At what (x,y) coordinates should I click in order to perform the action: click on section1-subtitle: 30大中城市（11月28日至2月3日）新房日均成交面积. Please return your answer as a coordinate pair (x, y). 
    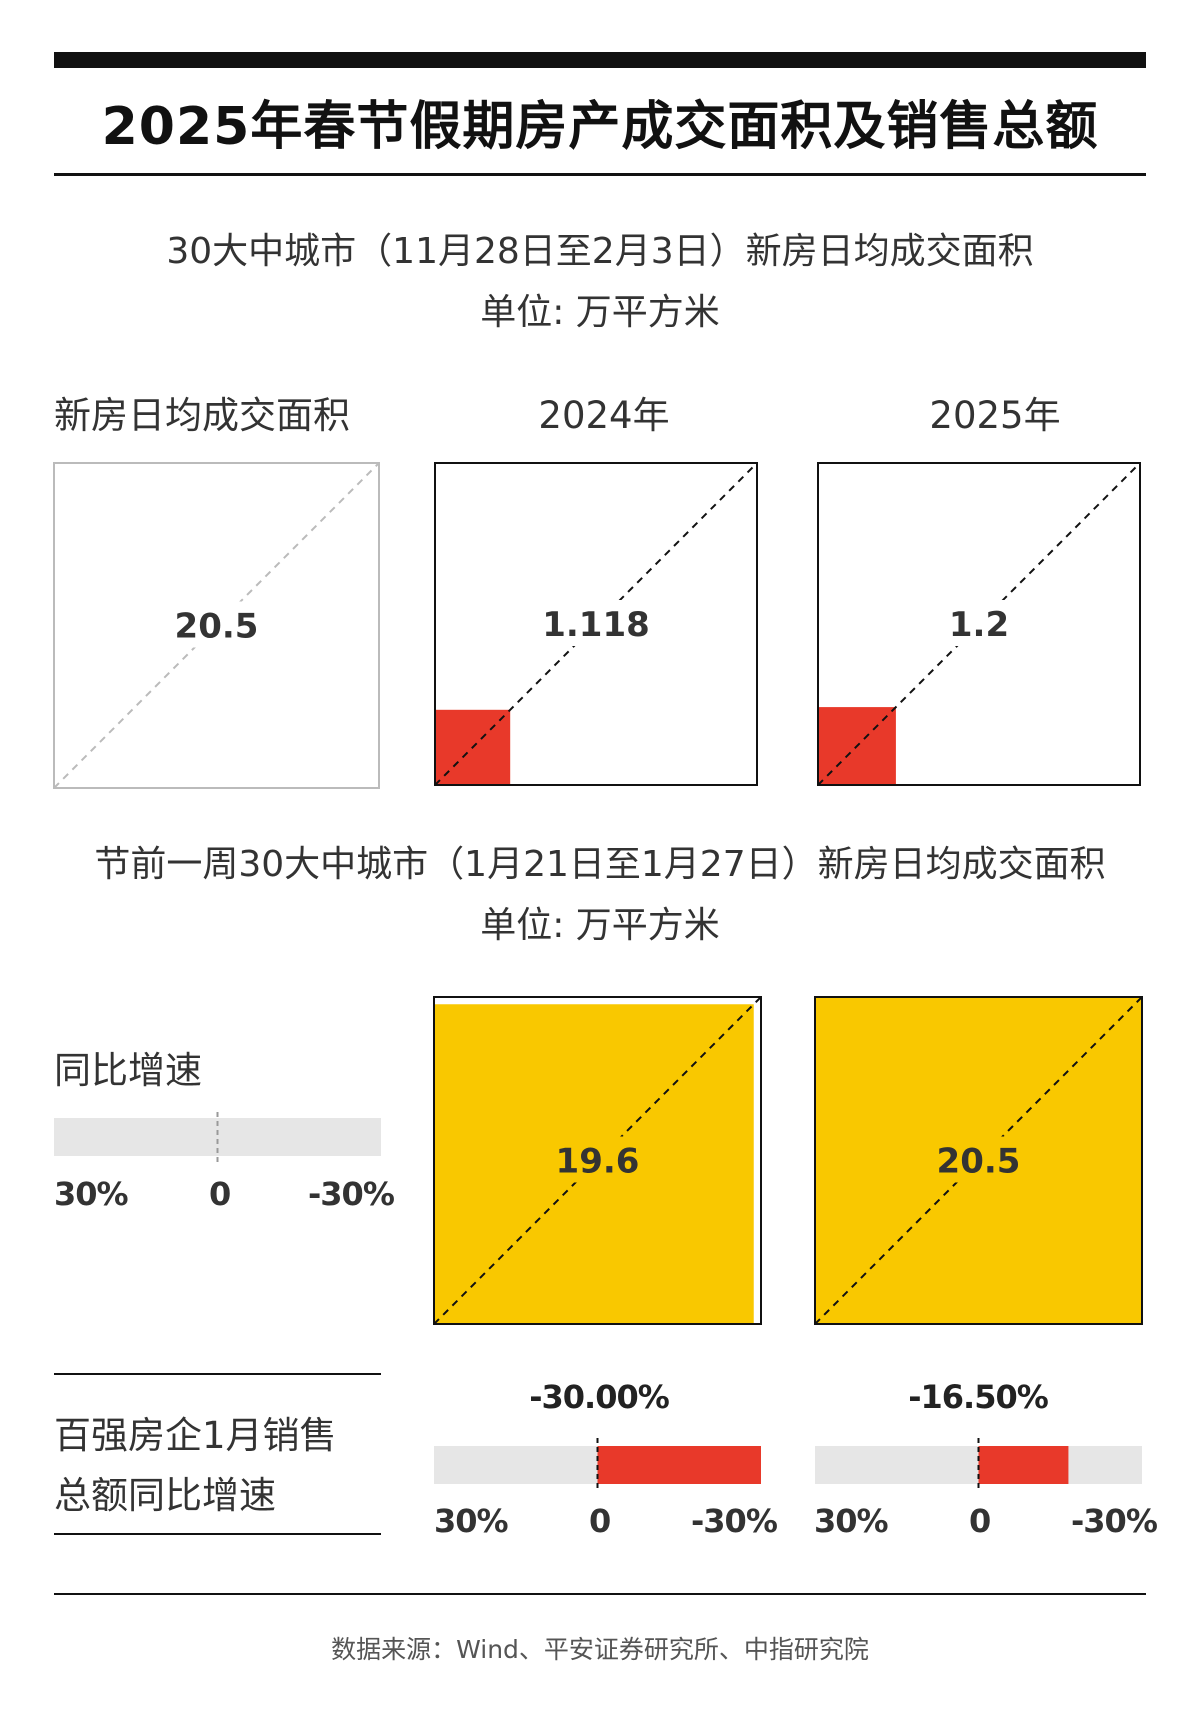
    Looking at the image, I should click on (600, 251).